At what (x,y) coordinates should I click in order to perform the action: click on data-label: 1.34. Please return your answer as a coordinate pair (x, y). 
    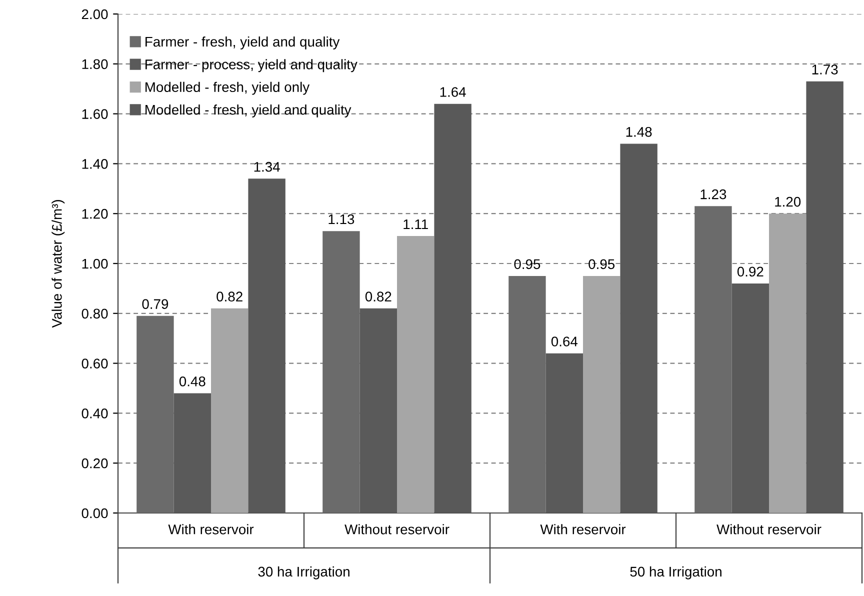
    Looking at the image, I should click on (267, 167).